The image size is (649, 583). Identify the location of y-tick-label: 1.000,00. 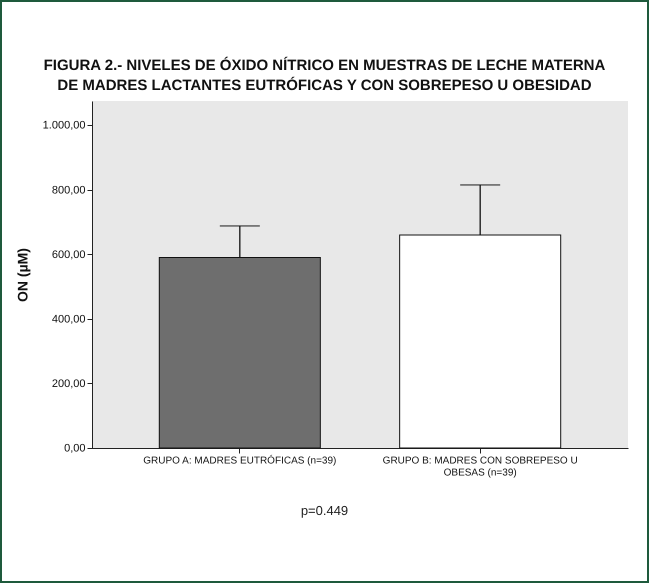
(64, 126).